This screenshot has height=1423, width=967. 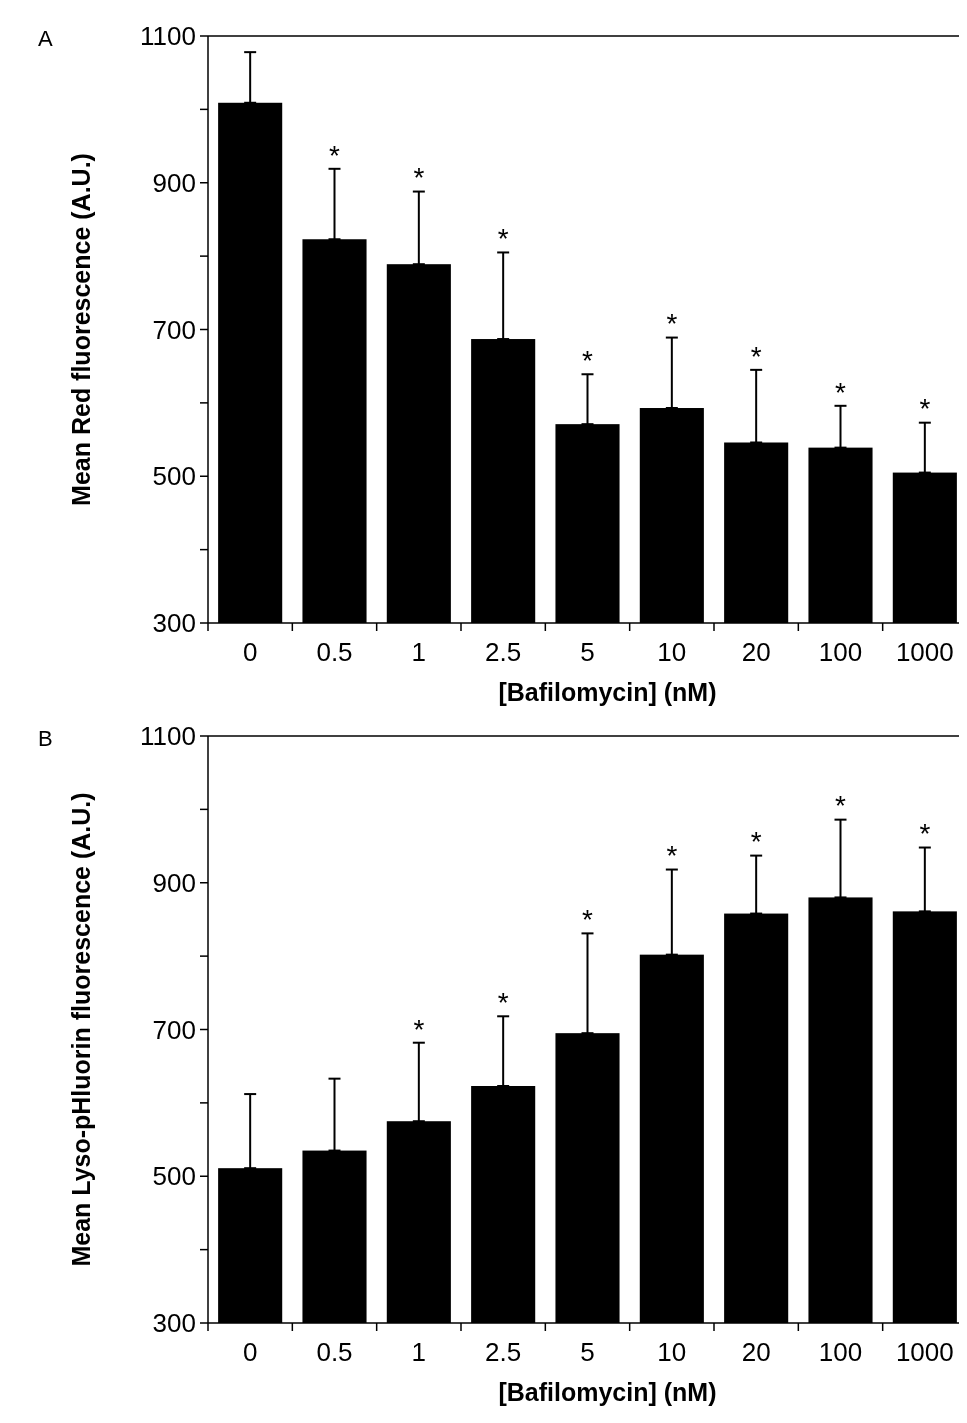 What do you see at coordinates (45, 738) in the screenshot?
I see `text: B` at bounding box center [45, 738].